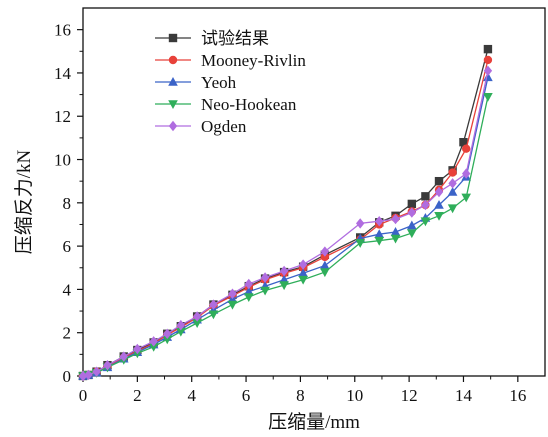  I want to click on y-tick-labels: 0 2 4 6 8 10 12 14 16, so click(63, 203).